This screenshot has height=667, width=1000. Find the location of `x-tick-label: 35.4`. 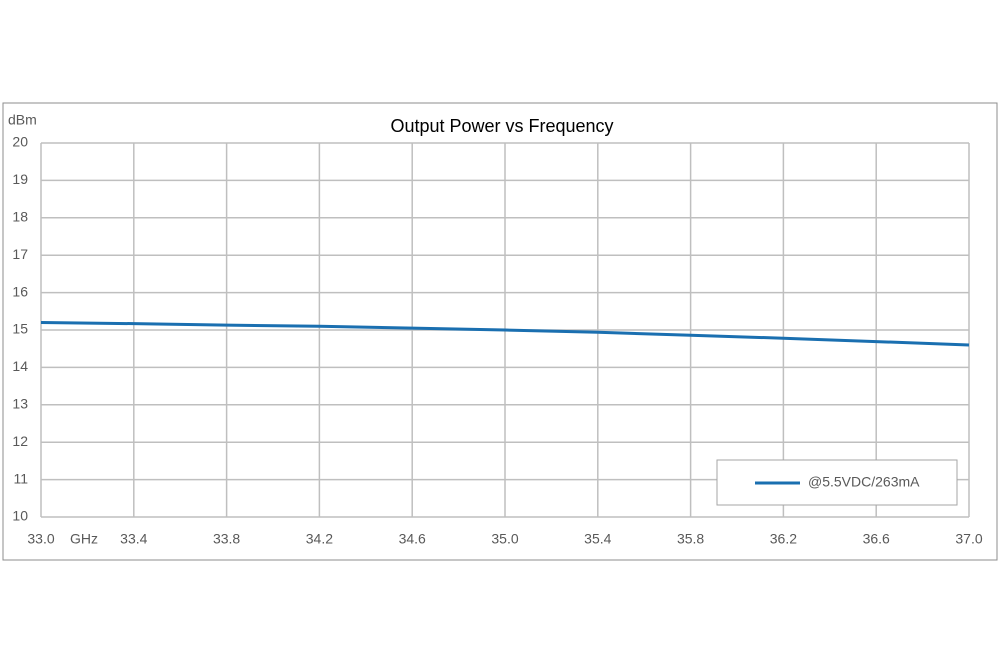

x-tick-label: 35.4 is located at coordinates (597, 539).